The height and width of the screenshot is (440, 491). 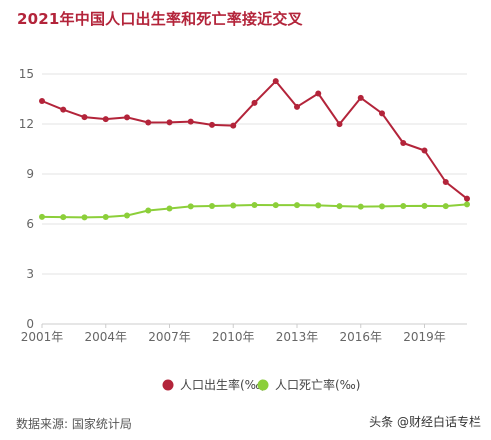 I want to click on legend: 人口出生率(‰) 人口死亡率(‰), so click(x=261, y=384).